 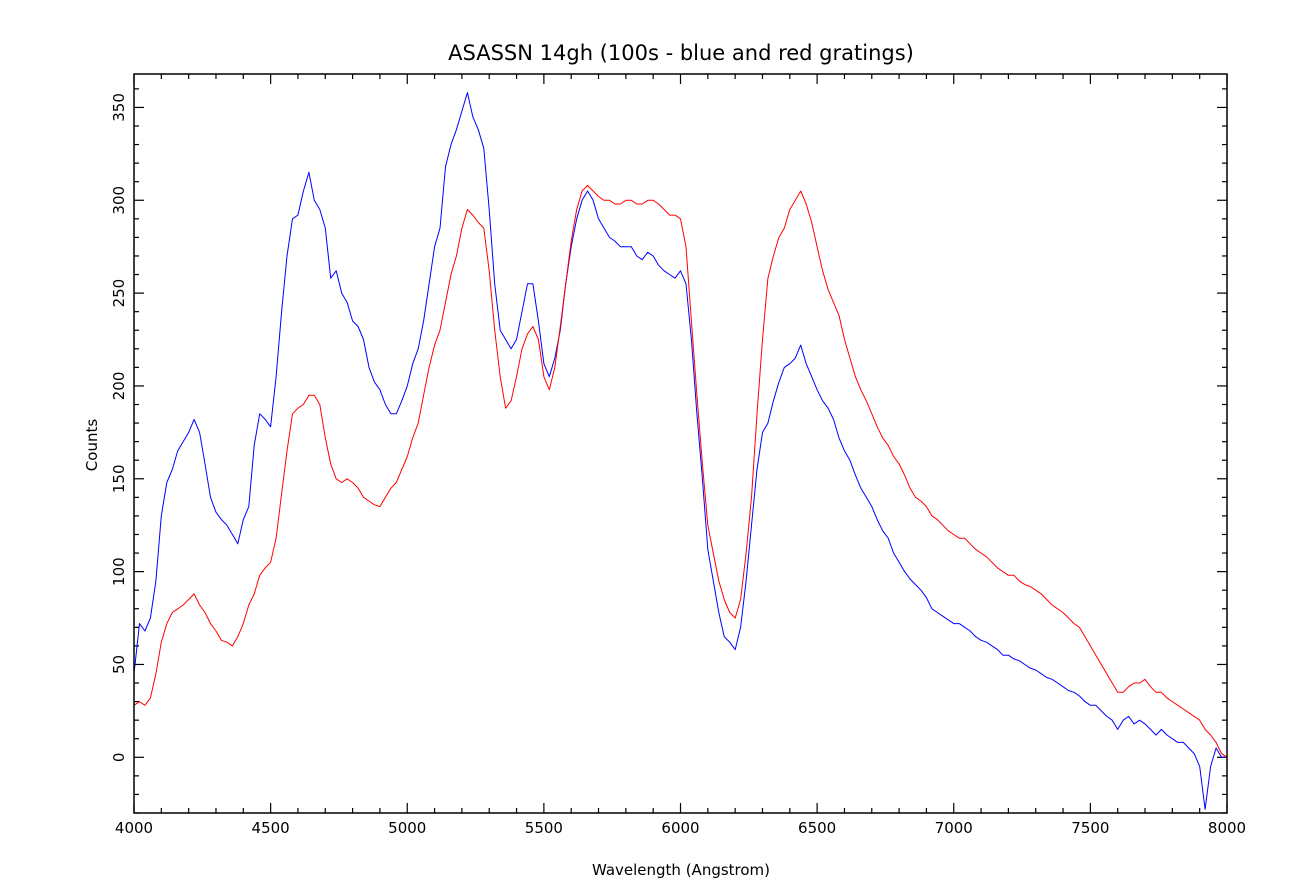 What do you see at coordinates (954, 828) in the screenshot?
I see `x-tick-label: 7000` at bounding box center [954, 828].